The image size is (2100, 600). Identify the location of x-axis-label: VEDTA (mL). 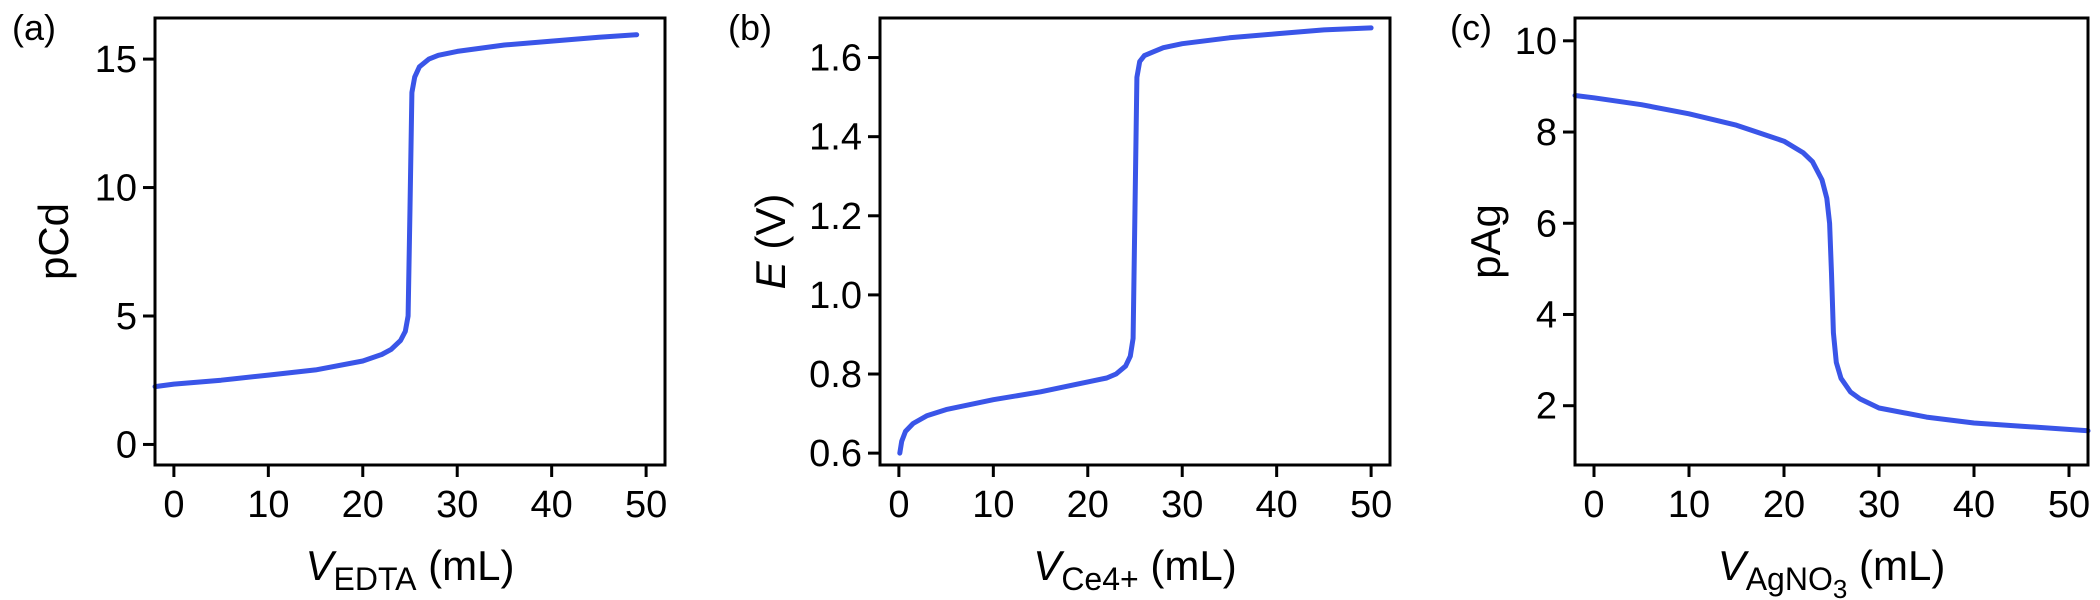
(410, 569).